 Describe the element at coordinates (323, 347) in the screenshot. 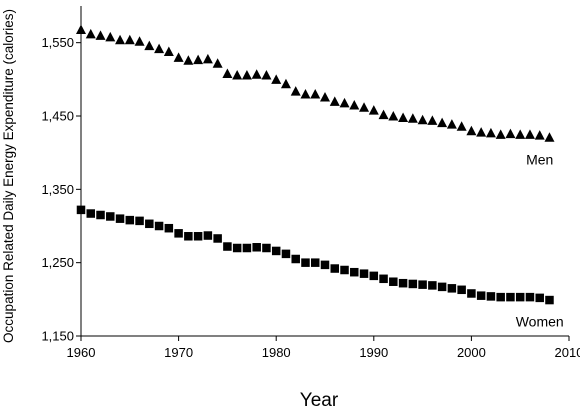

I see `x-axis: 1960 1970 1980 1990 2000 2010` at that location.